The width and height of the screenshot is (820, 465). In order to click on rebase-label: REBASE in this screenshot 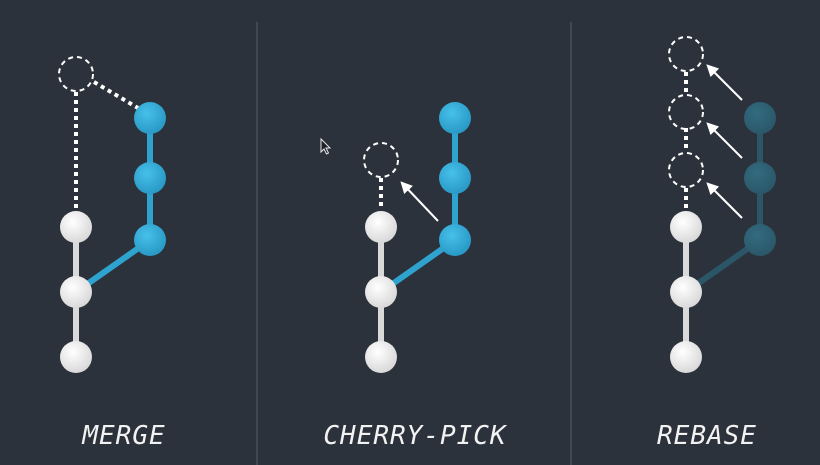, I will do `click(707, 436)`.